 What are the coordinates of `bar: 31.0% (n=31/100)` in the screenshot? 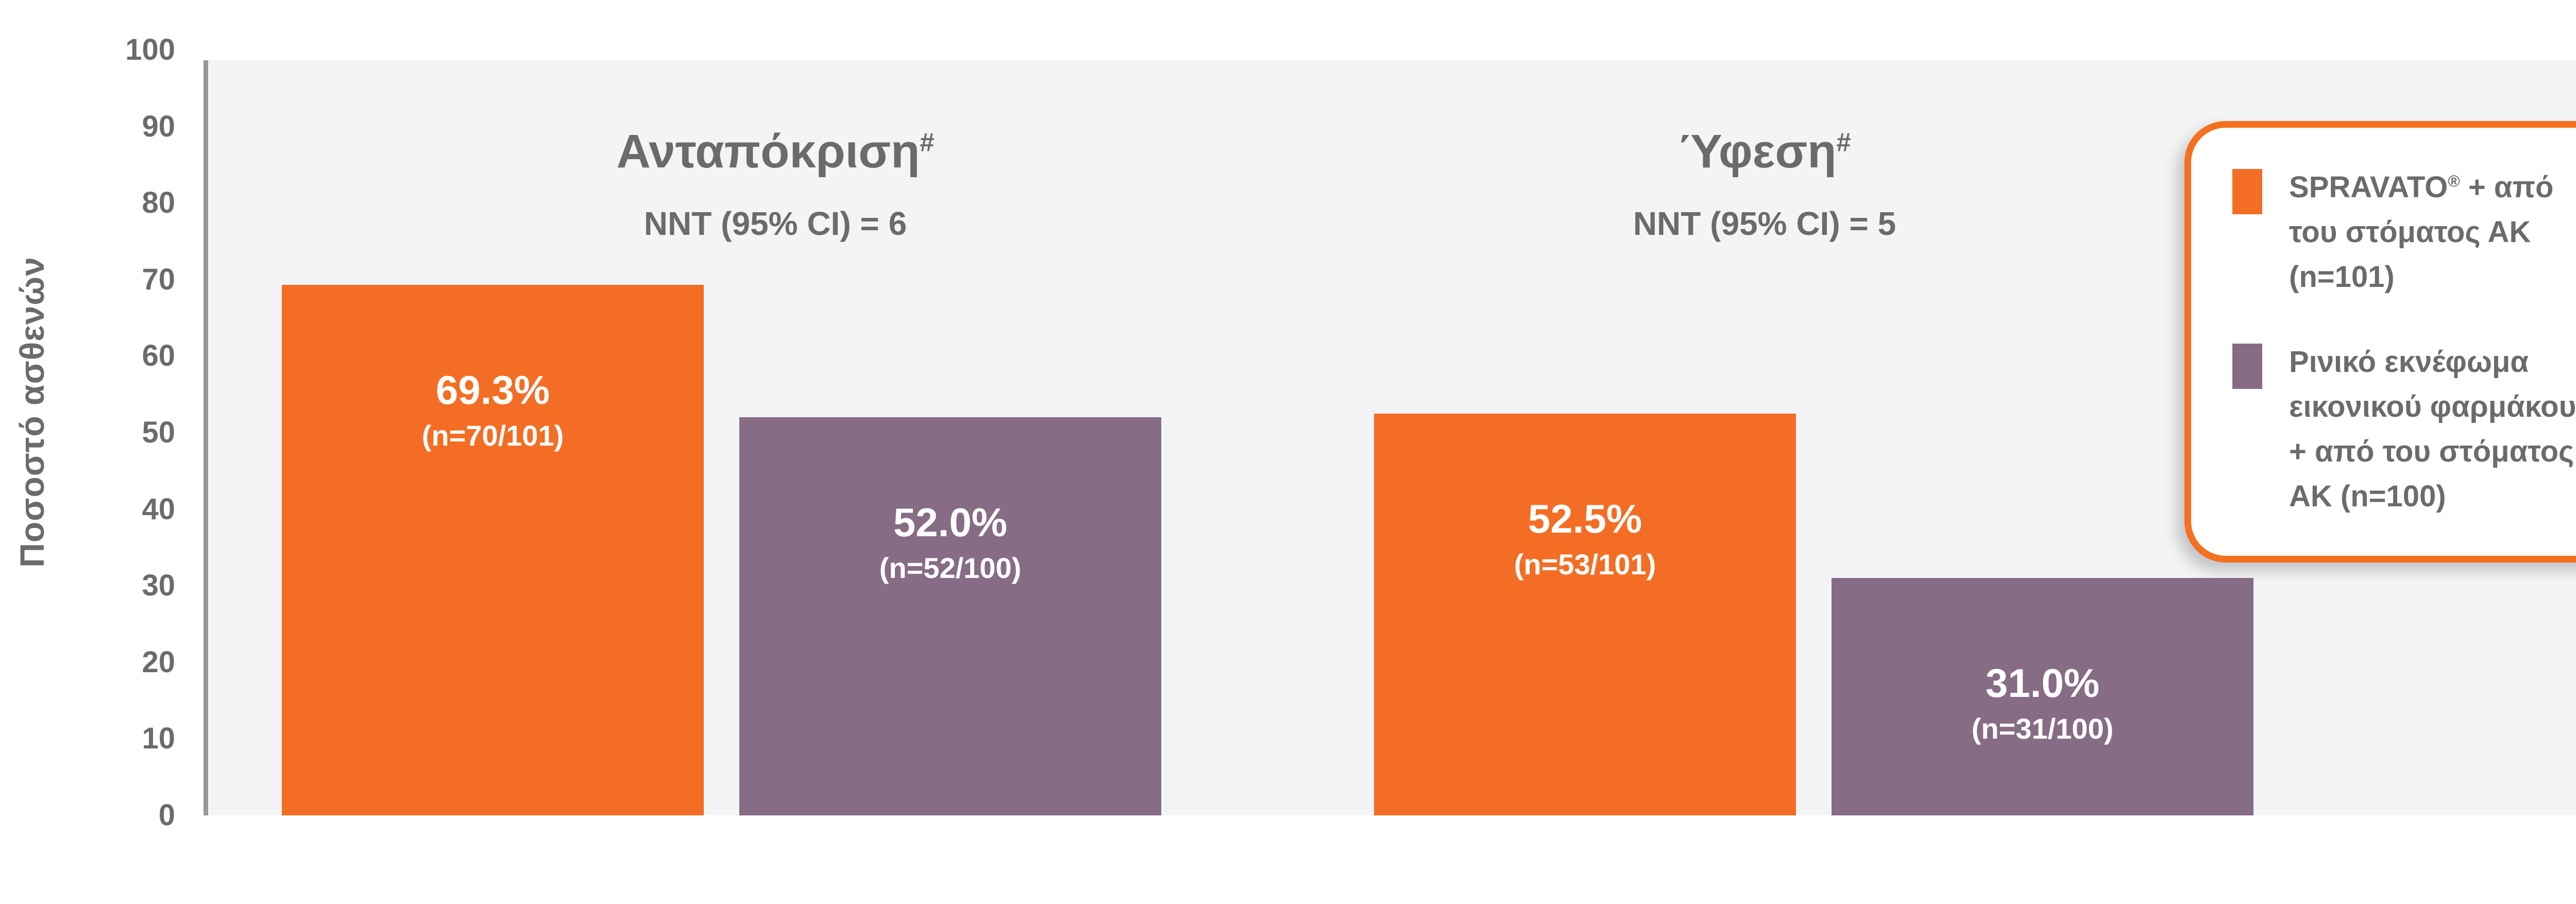 It's located at (2042, 696).